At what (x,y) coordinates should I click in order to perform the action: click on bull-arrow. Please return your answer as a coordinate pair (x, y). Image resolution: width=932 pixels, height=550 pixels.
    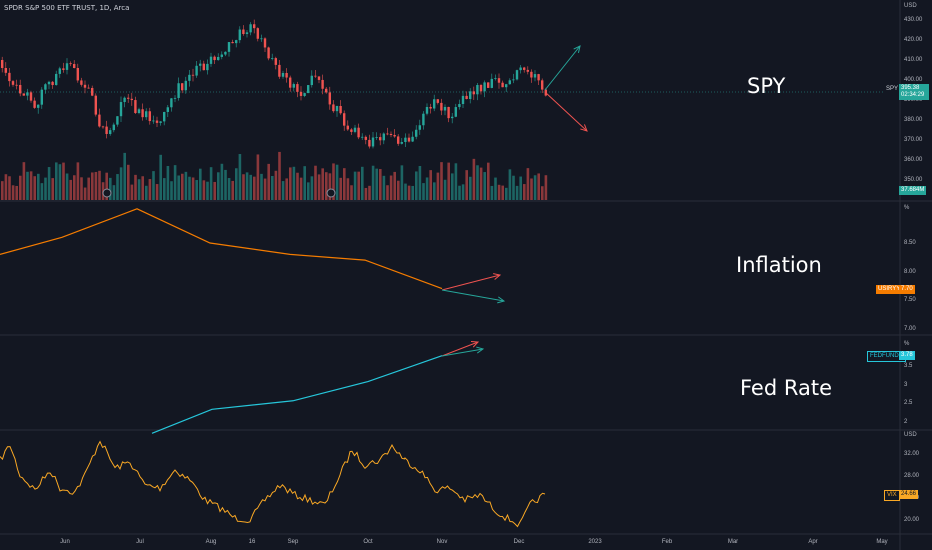
    Looking at the image, I should click on (562, 68).